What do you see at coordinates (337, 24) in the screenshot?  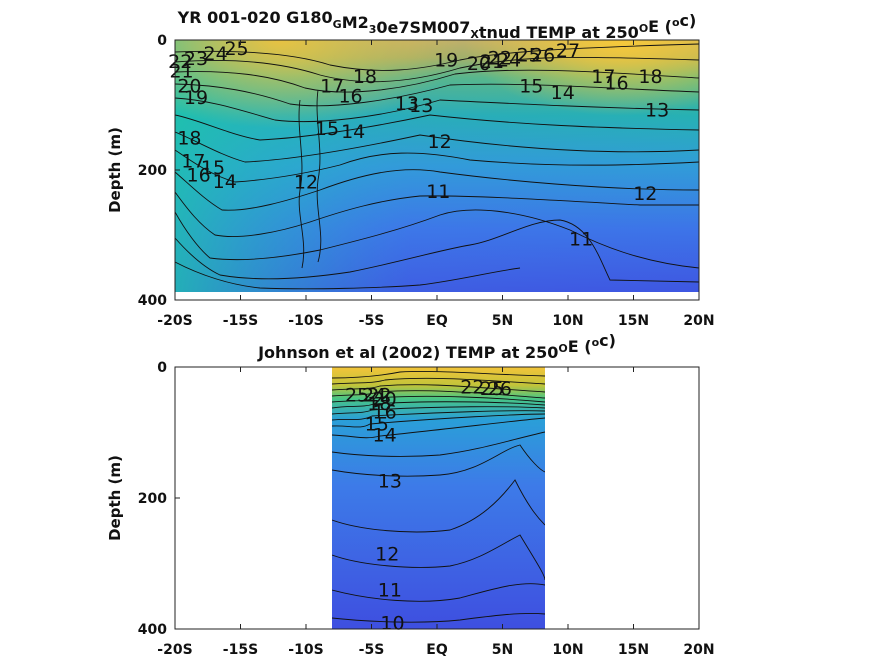 I see `title-part: G` at bounding box center [337, 24].